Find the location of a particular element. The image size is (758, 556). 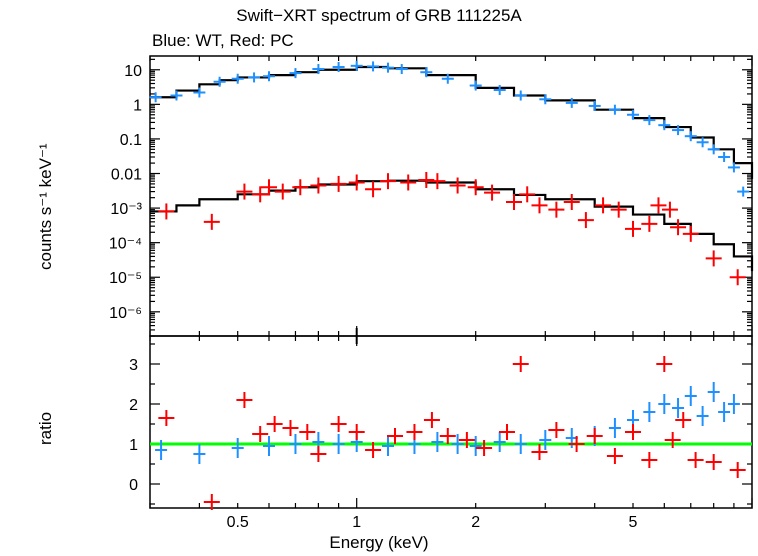

y-tick-label: 2 is located at coordinates (133, 405).